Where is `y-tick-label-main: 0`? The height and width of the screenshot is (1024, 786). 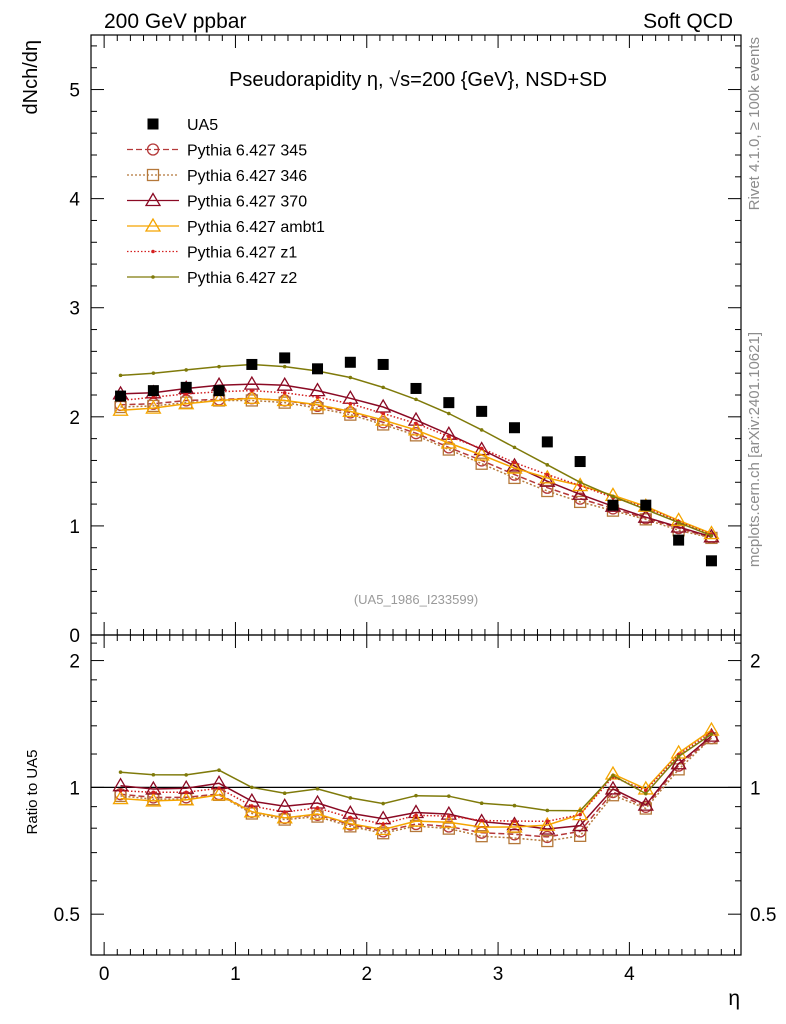 y-tick-label-main: 0 is located at coordinates (74, 636).